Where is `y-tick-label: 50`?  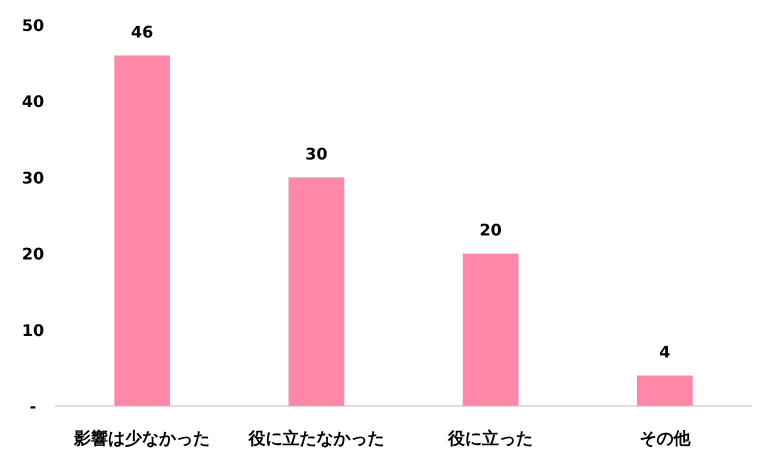 y-tick-label: 50 is located at coordinates (33, 25).